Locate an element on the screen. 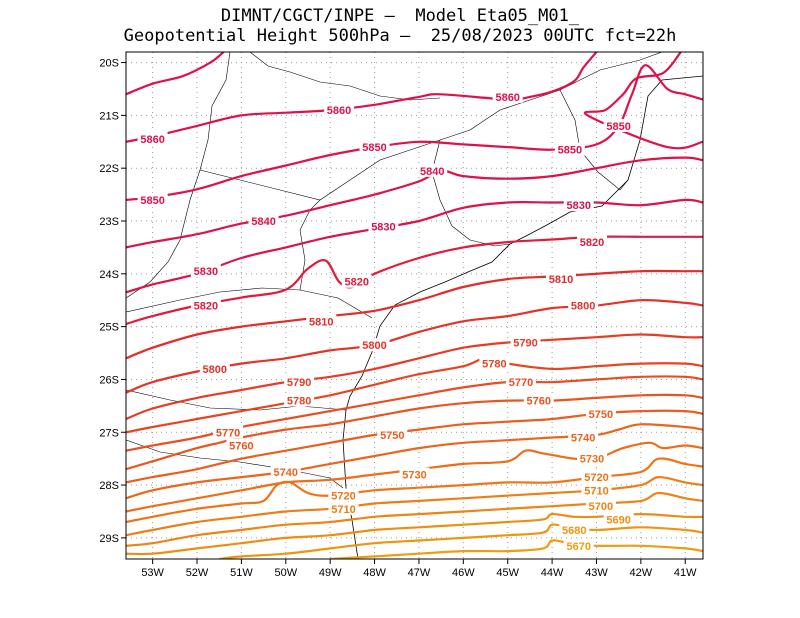  x-tick-label: 45W is located at coordinates (507, 573).